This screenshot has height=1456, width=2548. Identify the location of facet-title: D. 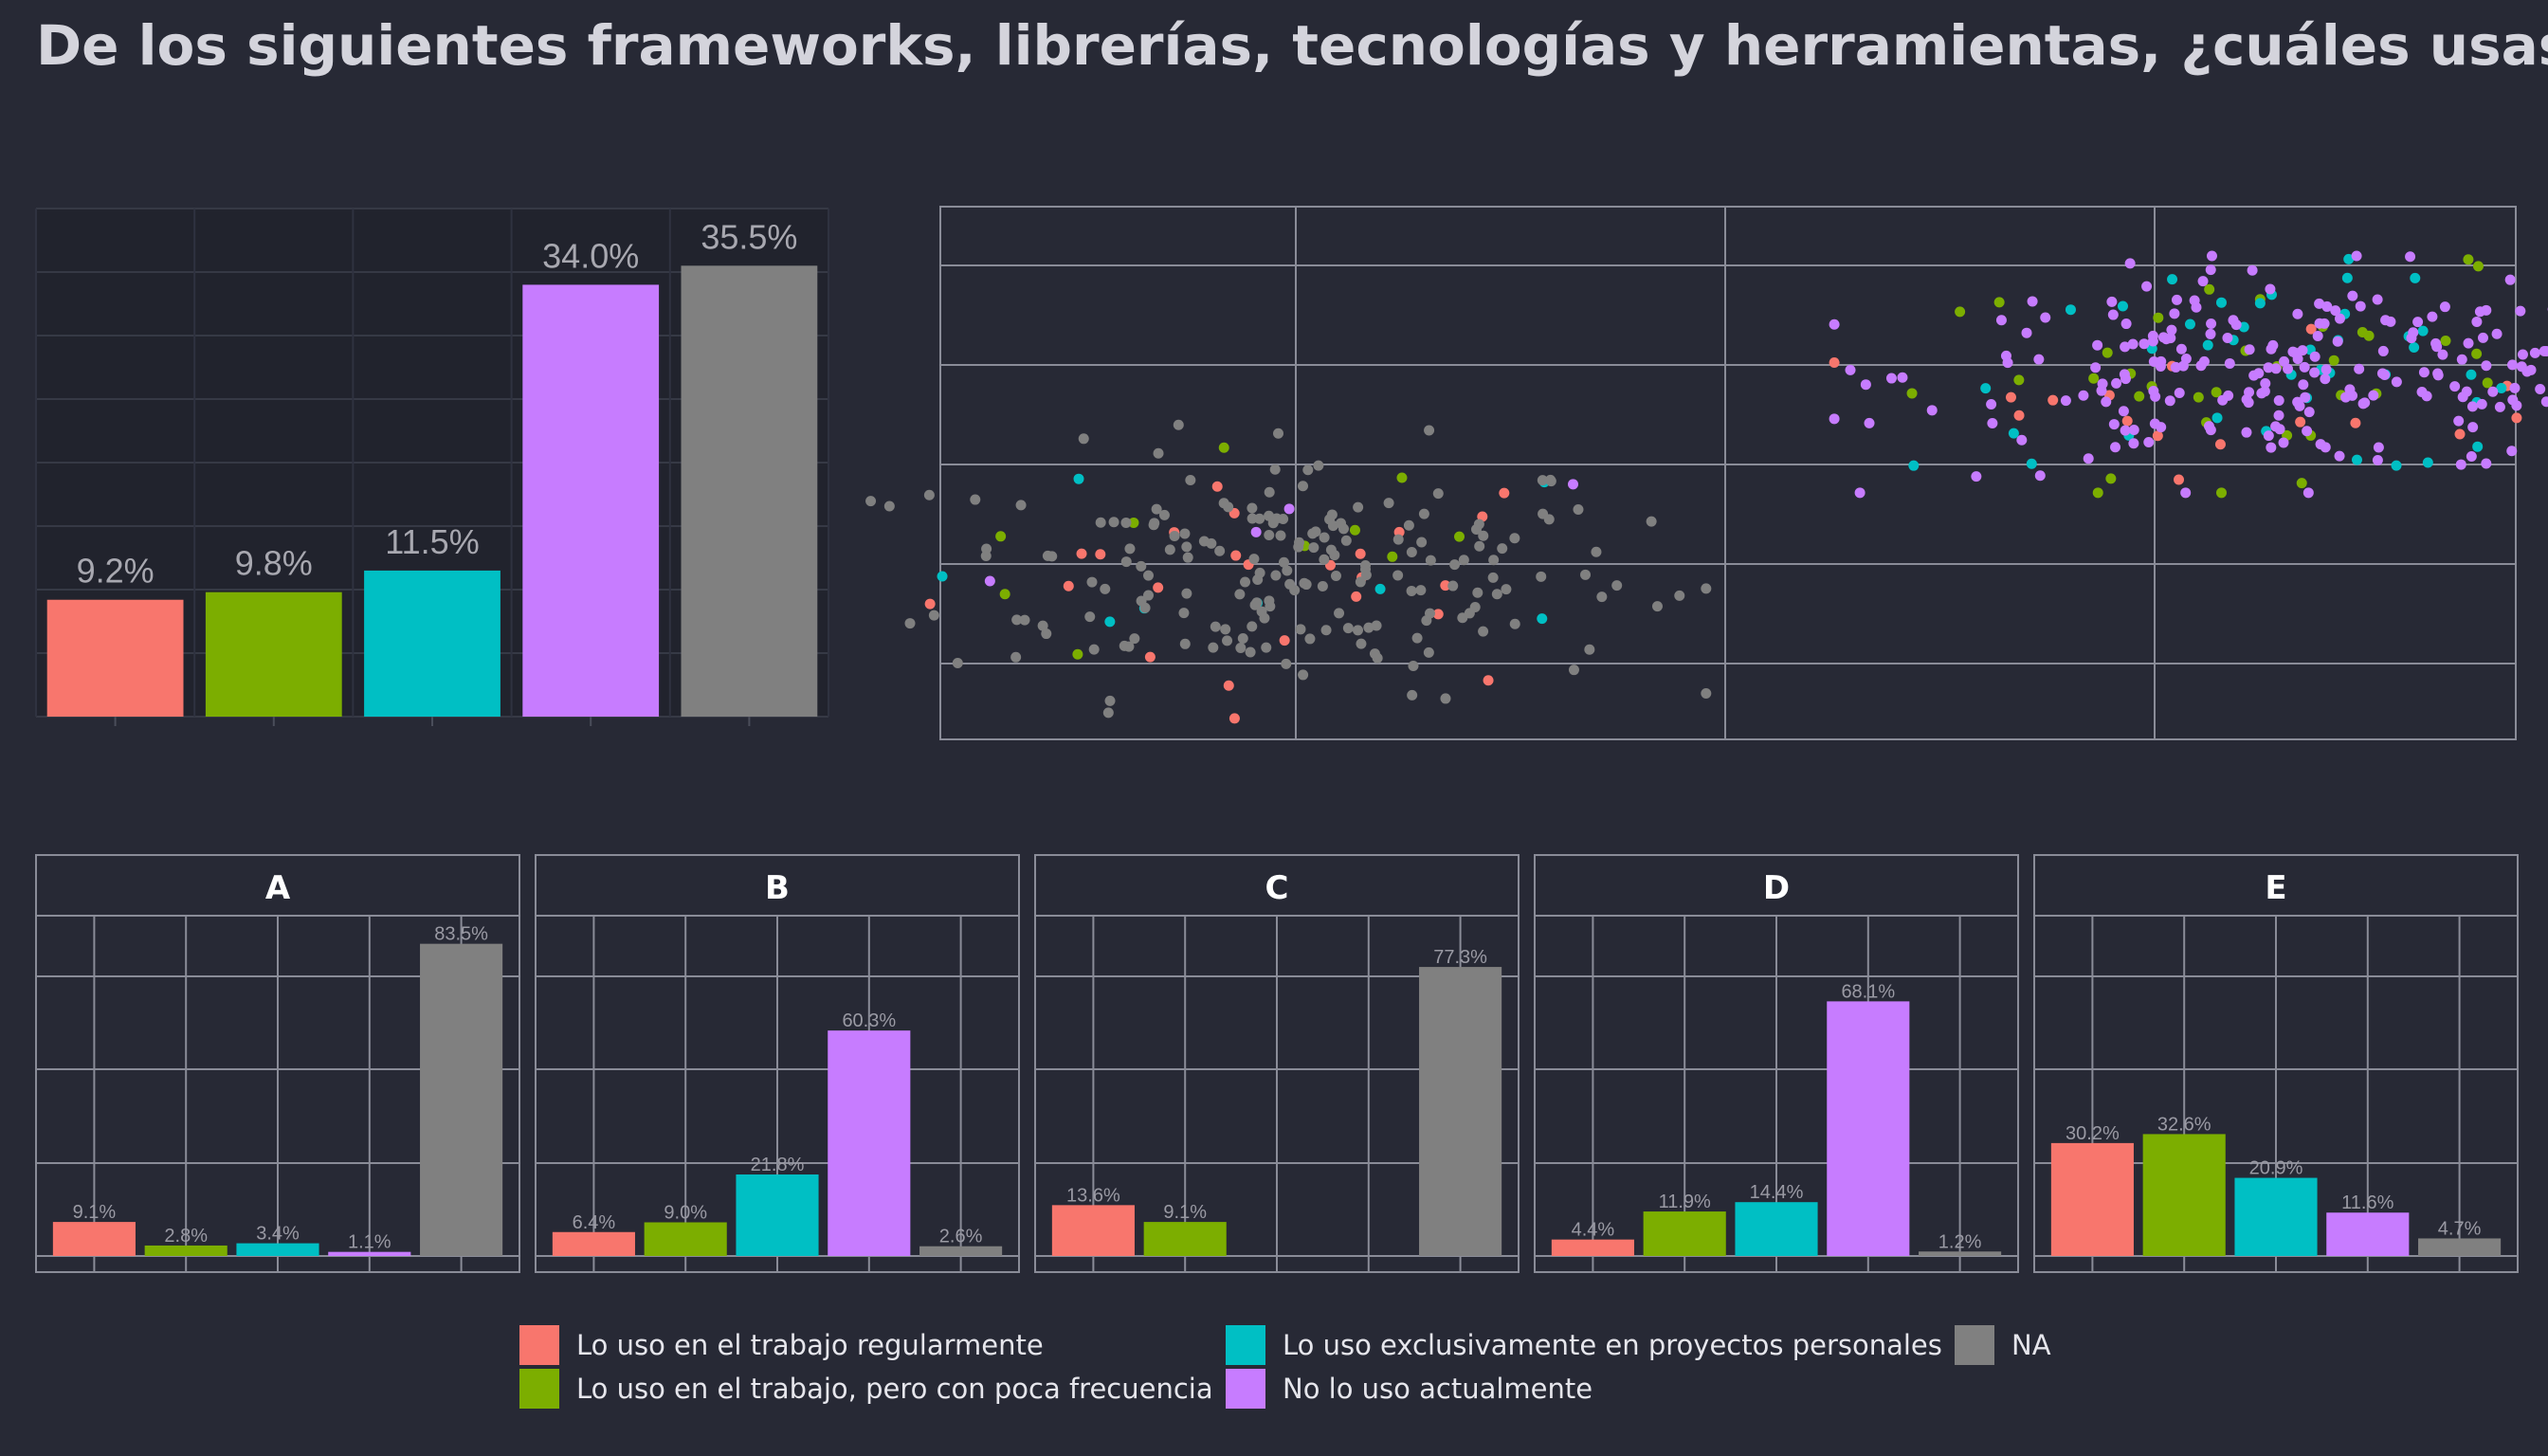
(1776, 888).